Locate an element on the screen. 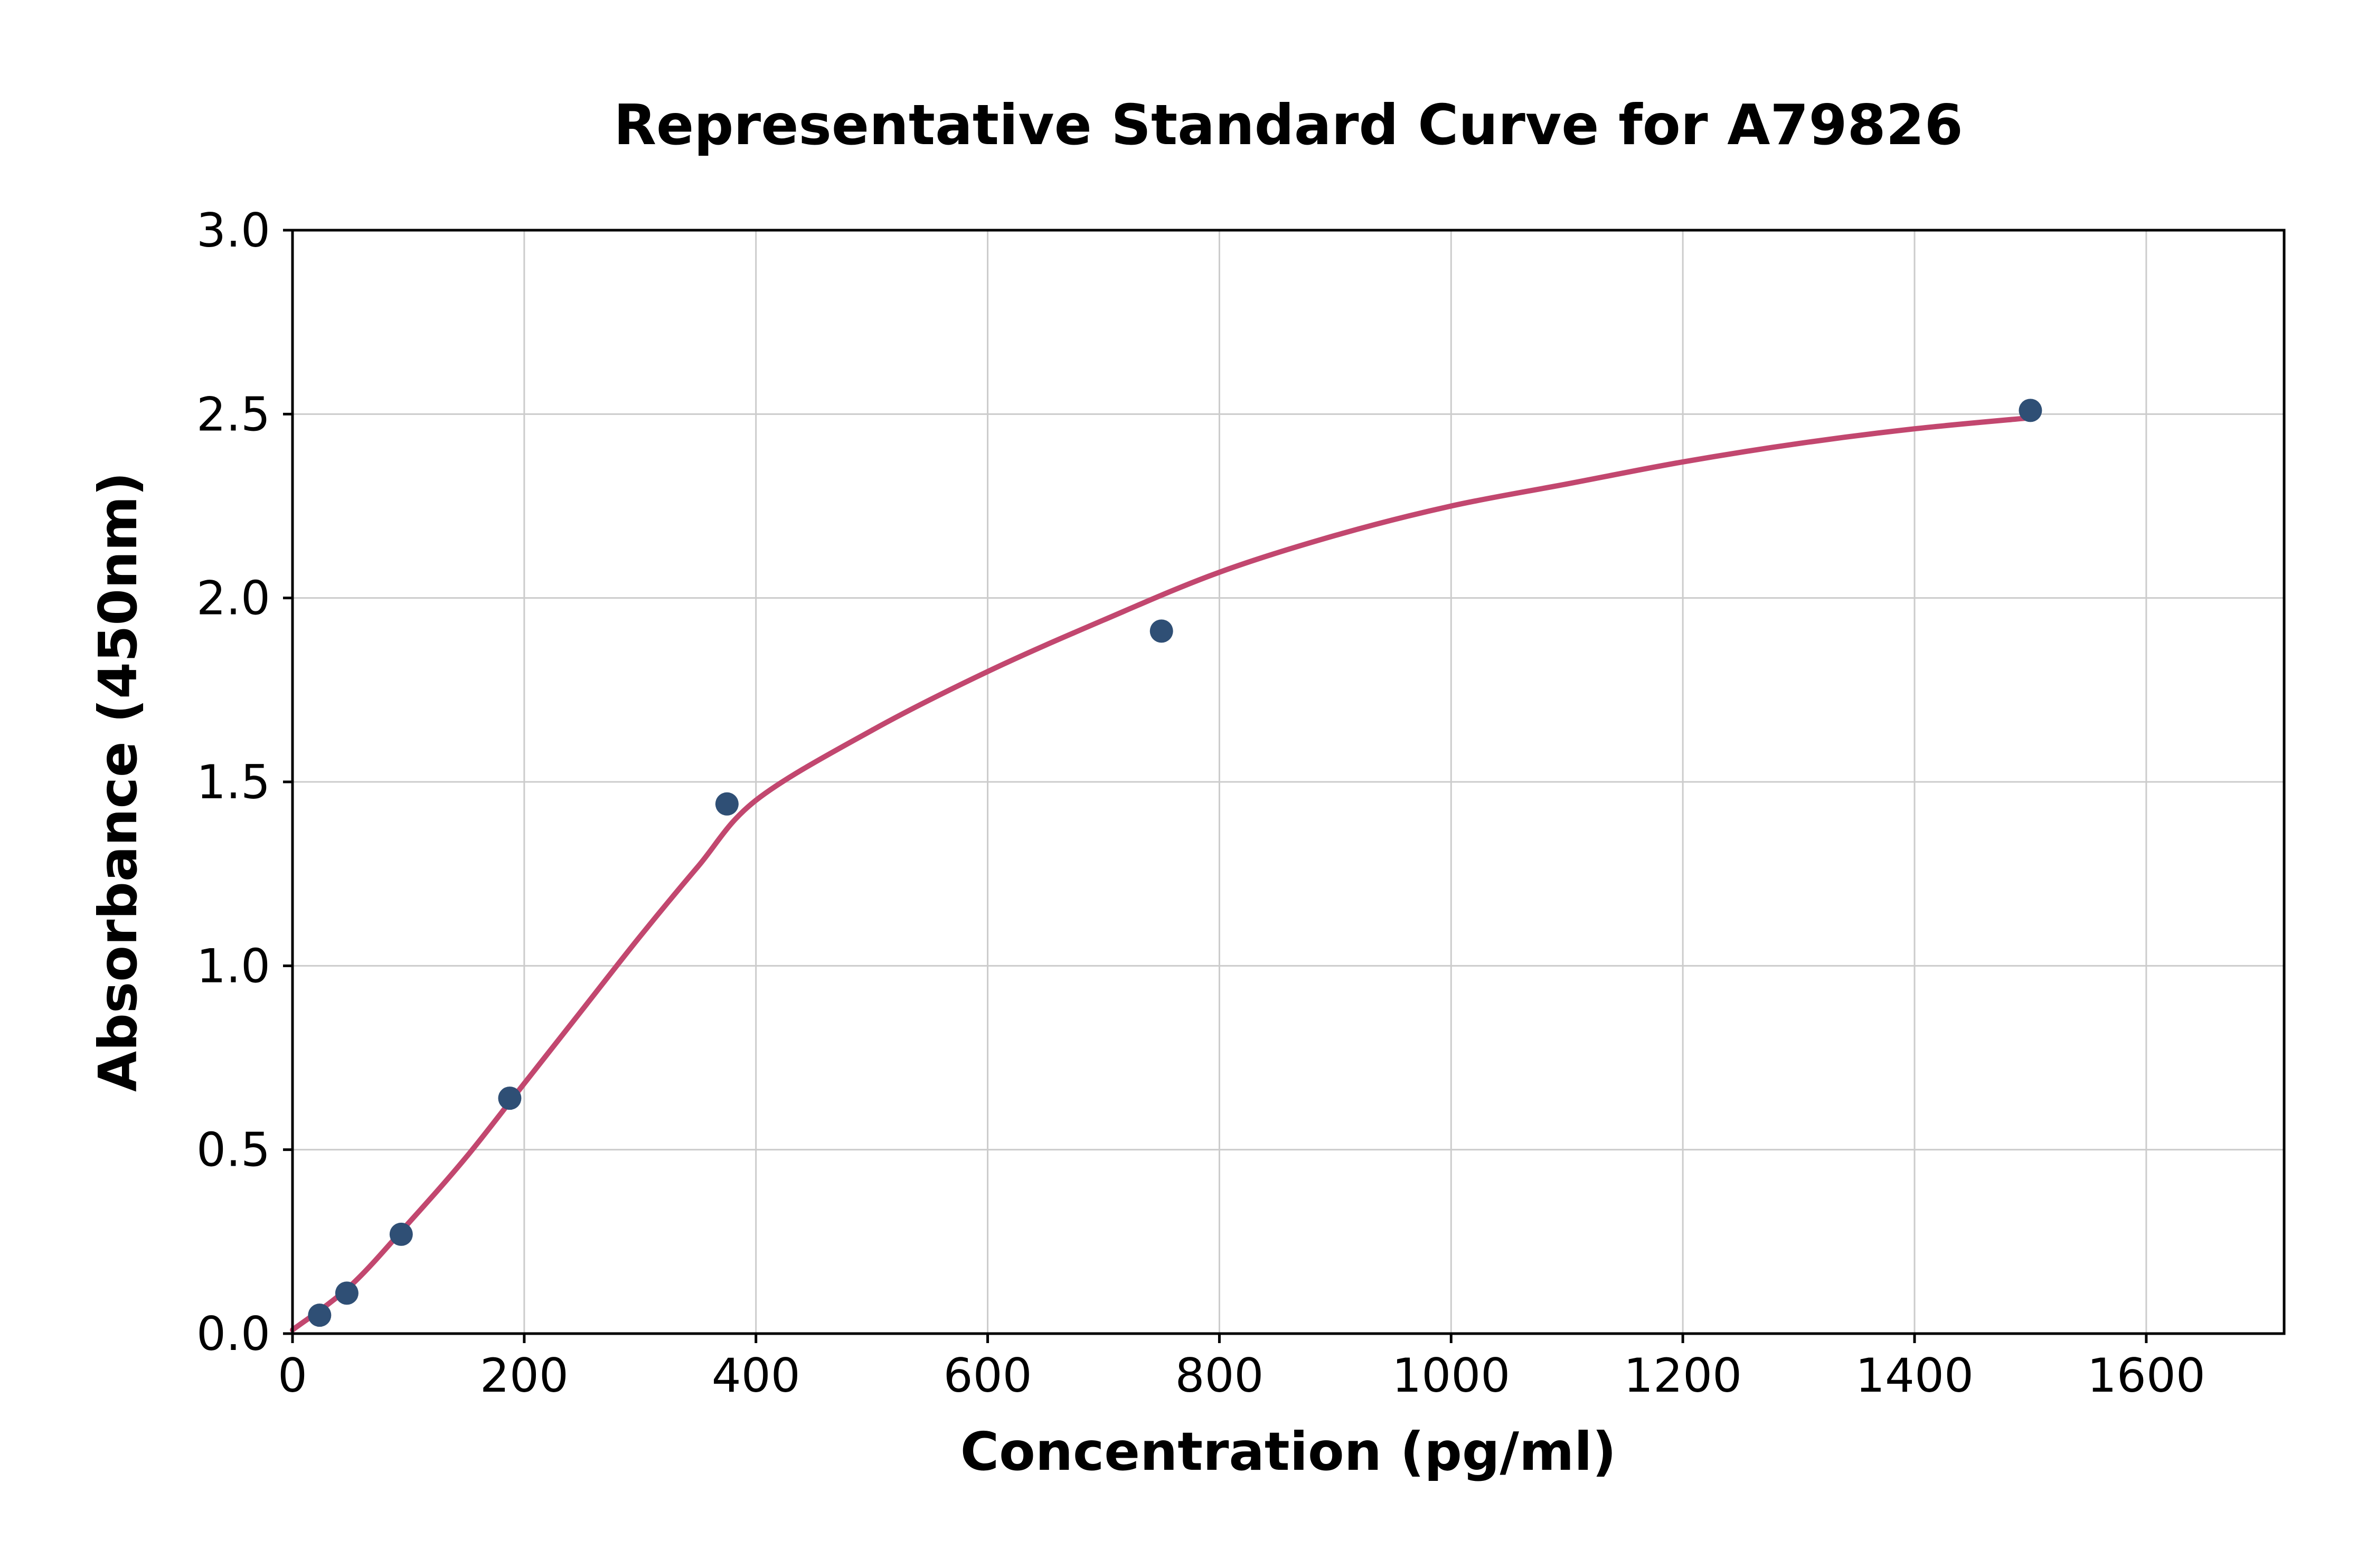  x-tick-label: 0 is located at coordinates (292, 1375).